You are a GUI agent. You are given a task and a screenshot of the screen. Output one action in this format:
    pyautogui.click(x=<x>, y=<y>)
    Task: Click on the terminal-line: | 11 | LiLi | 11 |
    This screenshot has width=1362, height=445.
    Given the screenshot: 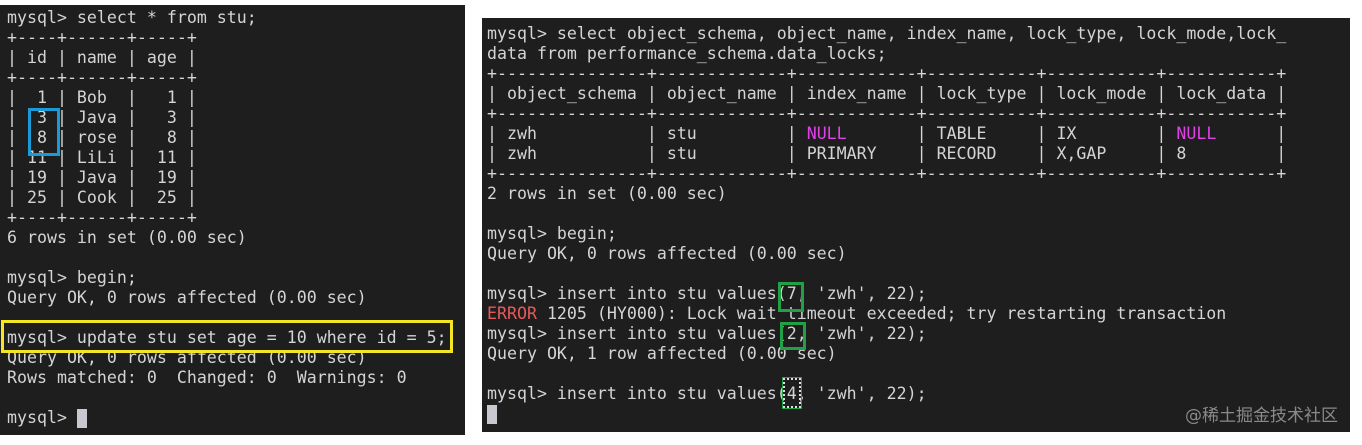 What is the action you would take?
    pyautogui.click(x=227, y=158)
    